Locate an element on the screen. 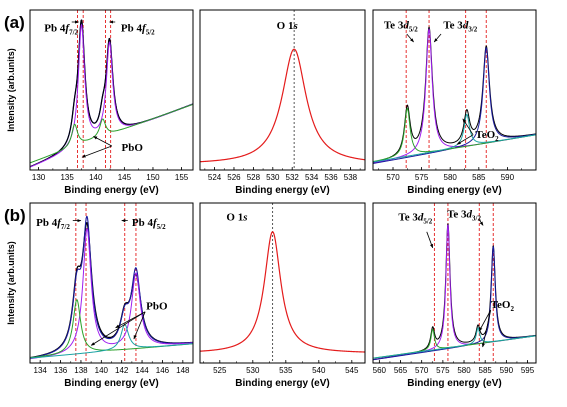  peak-annotation: O 1s is located at coordinates (287, 26).